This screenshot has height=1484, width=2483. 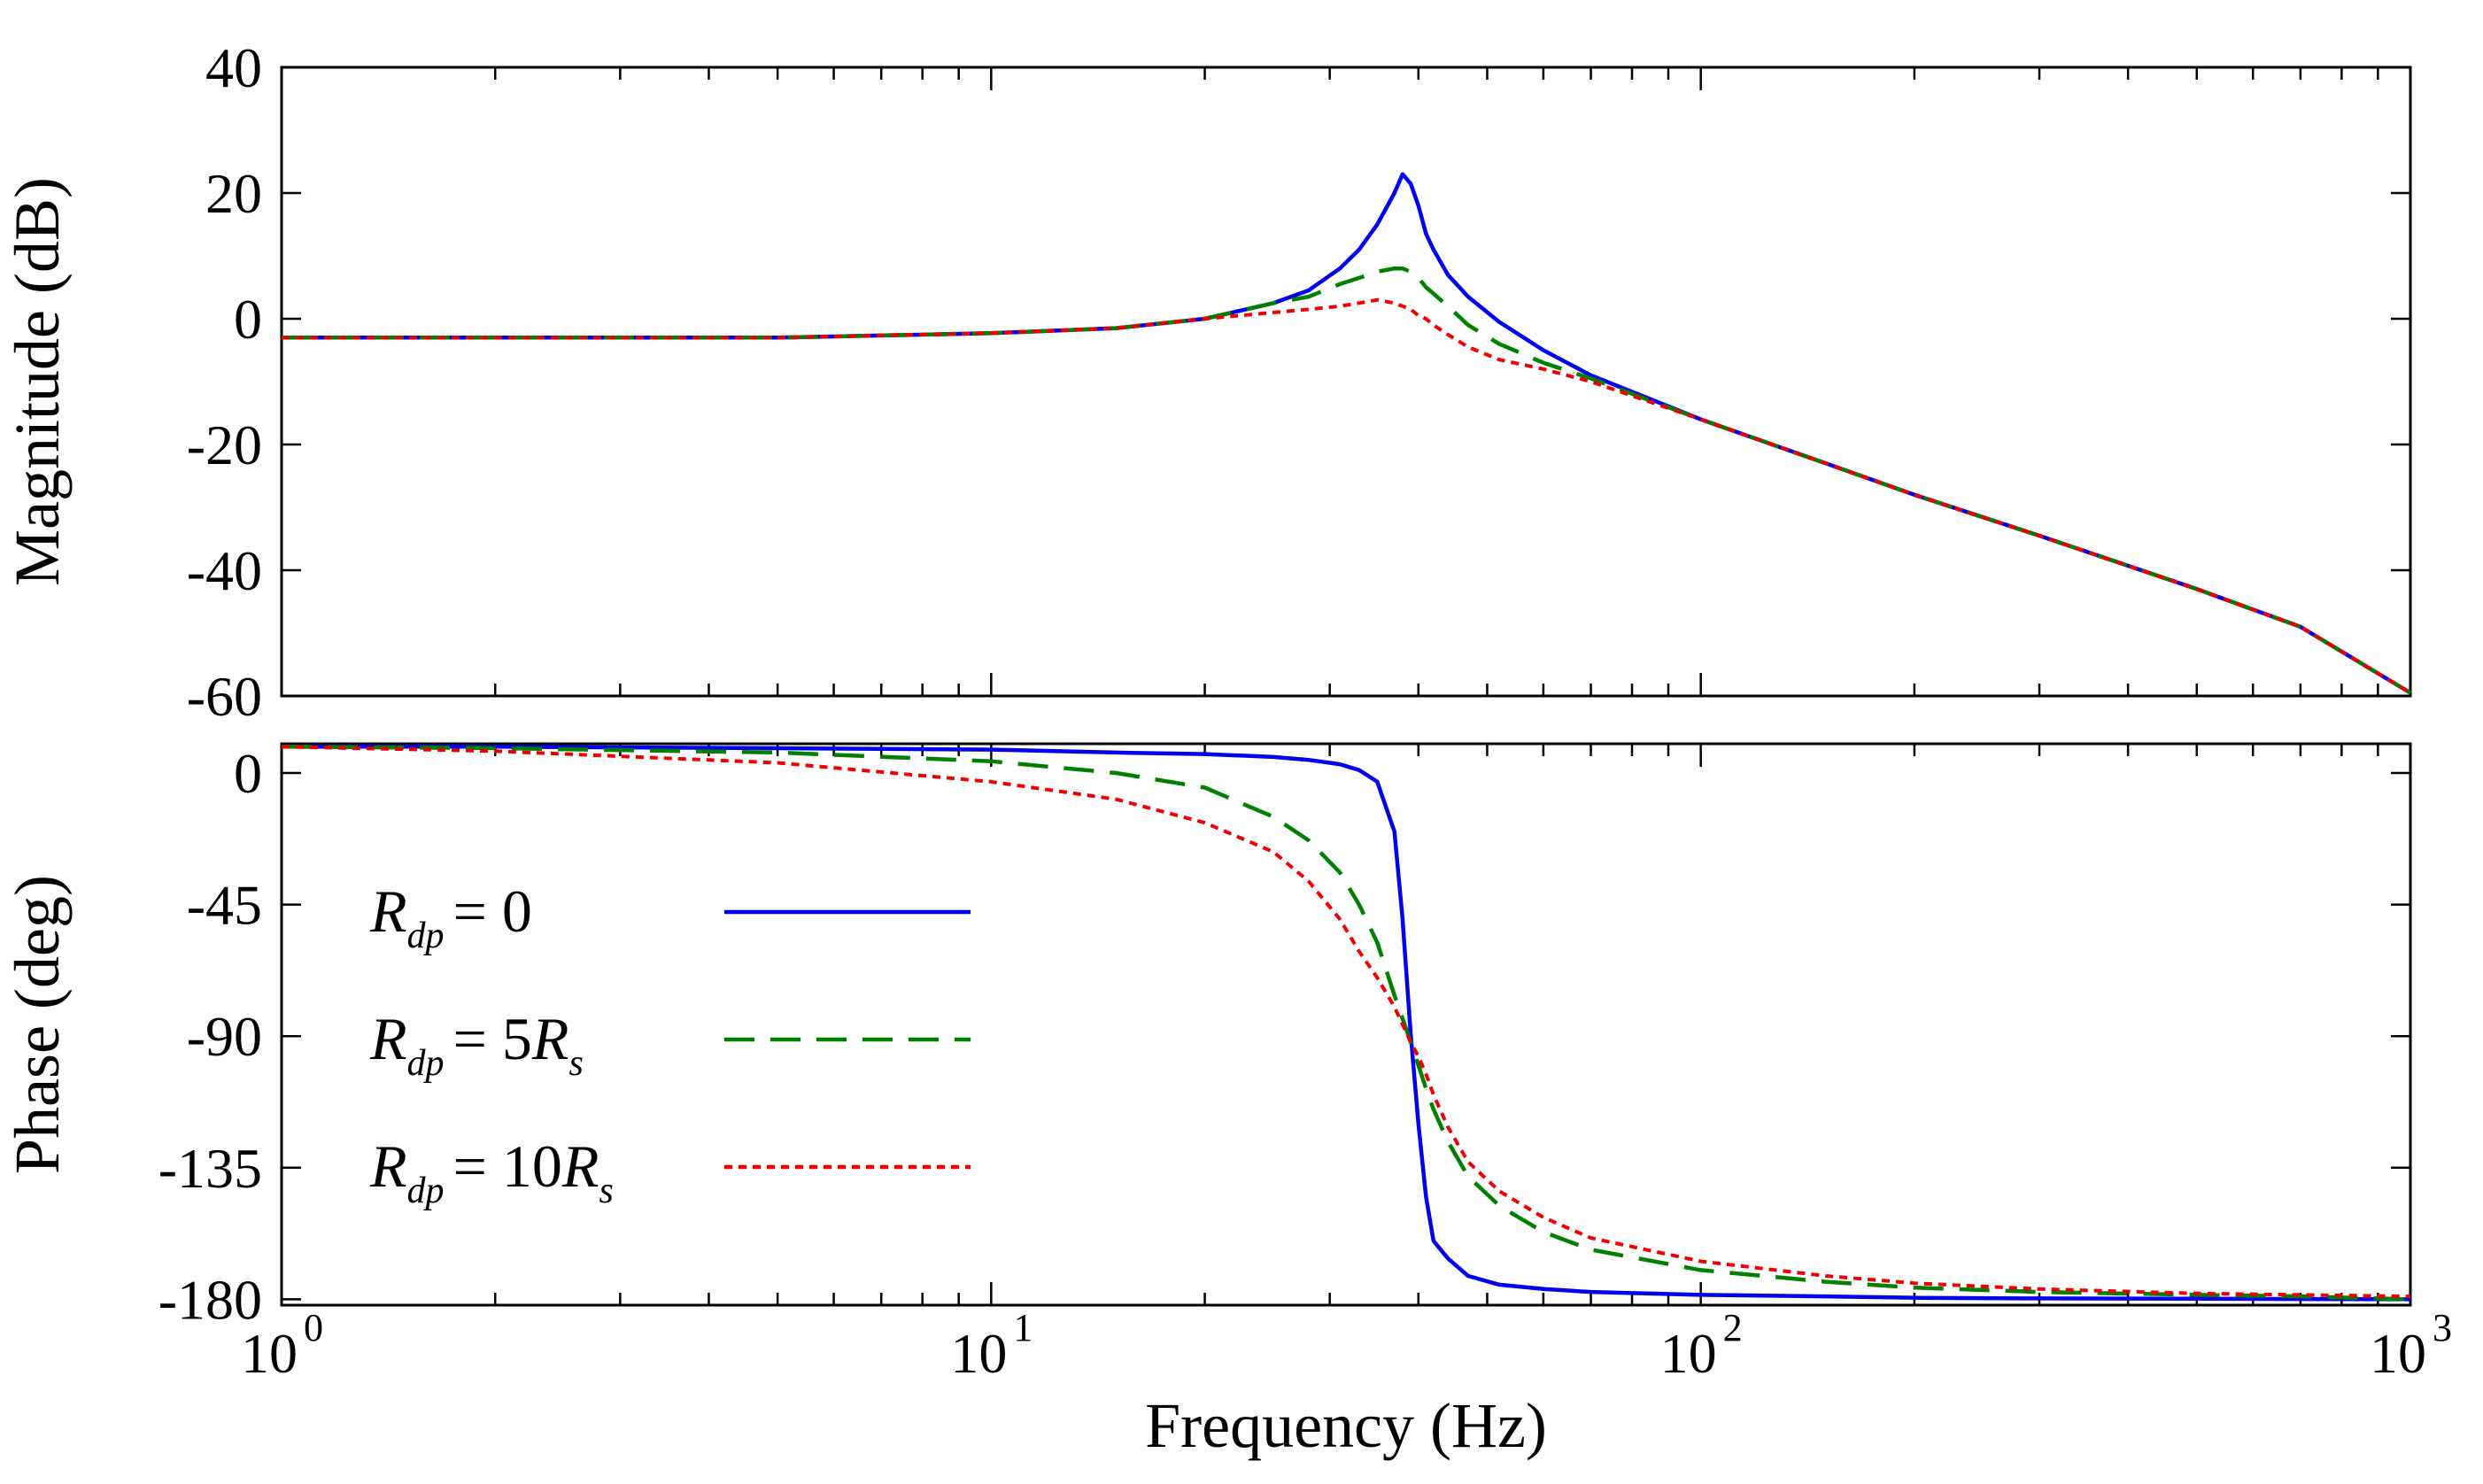 What do you see at coordinates (492, 911) in the screenshot?
I see `legend-label-equation: = 0` at bounding box center [492, 911].